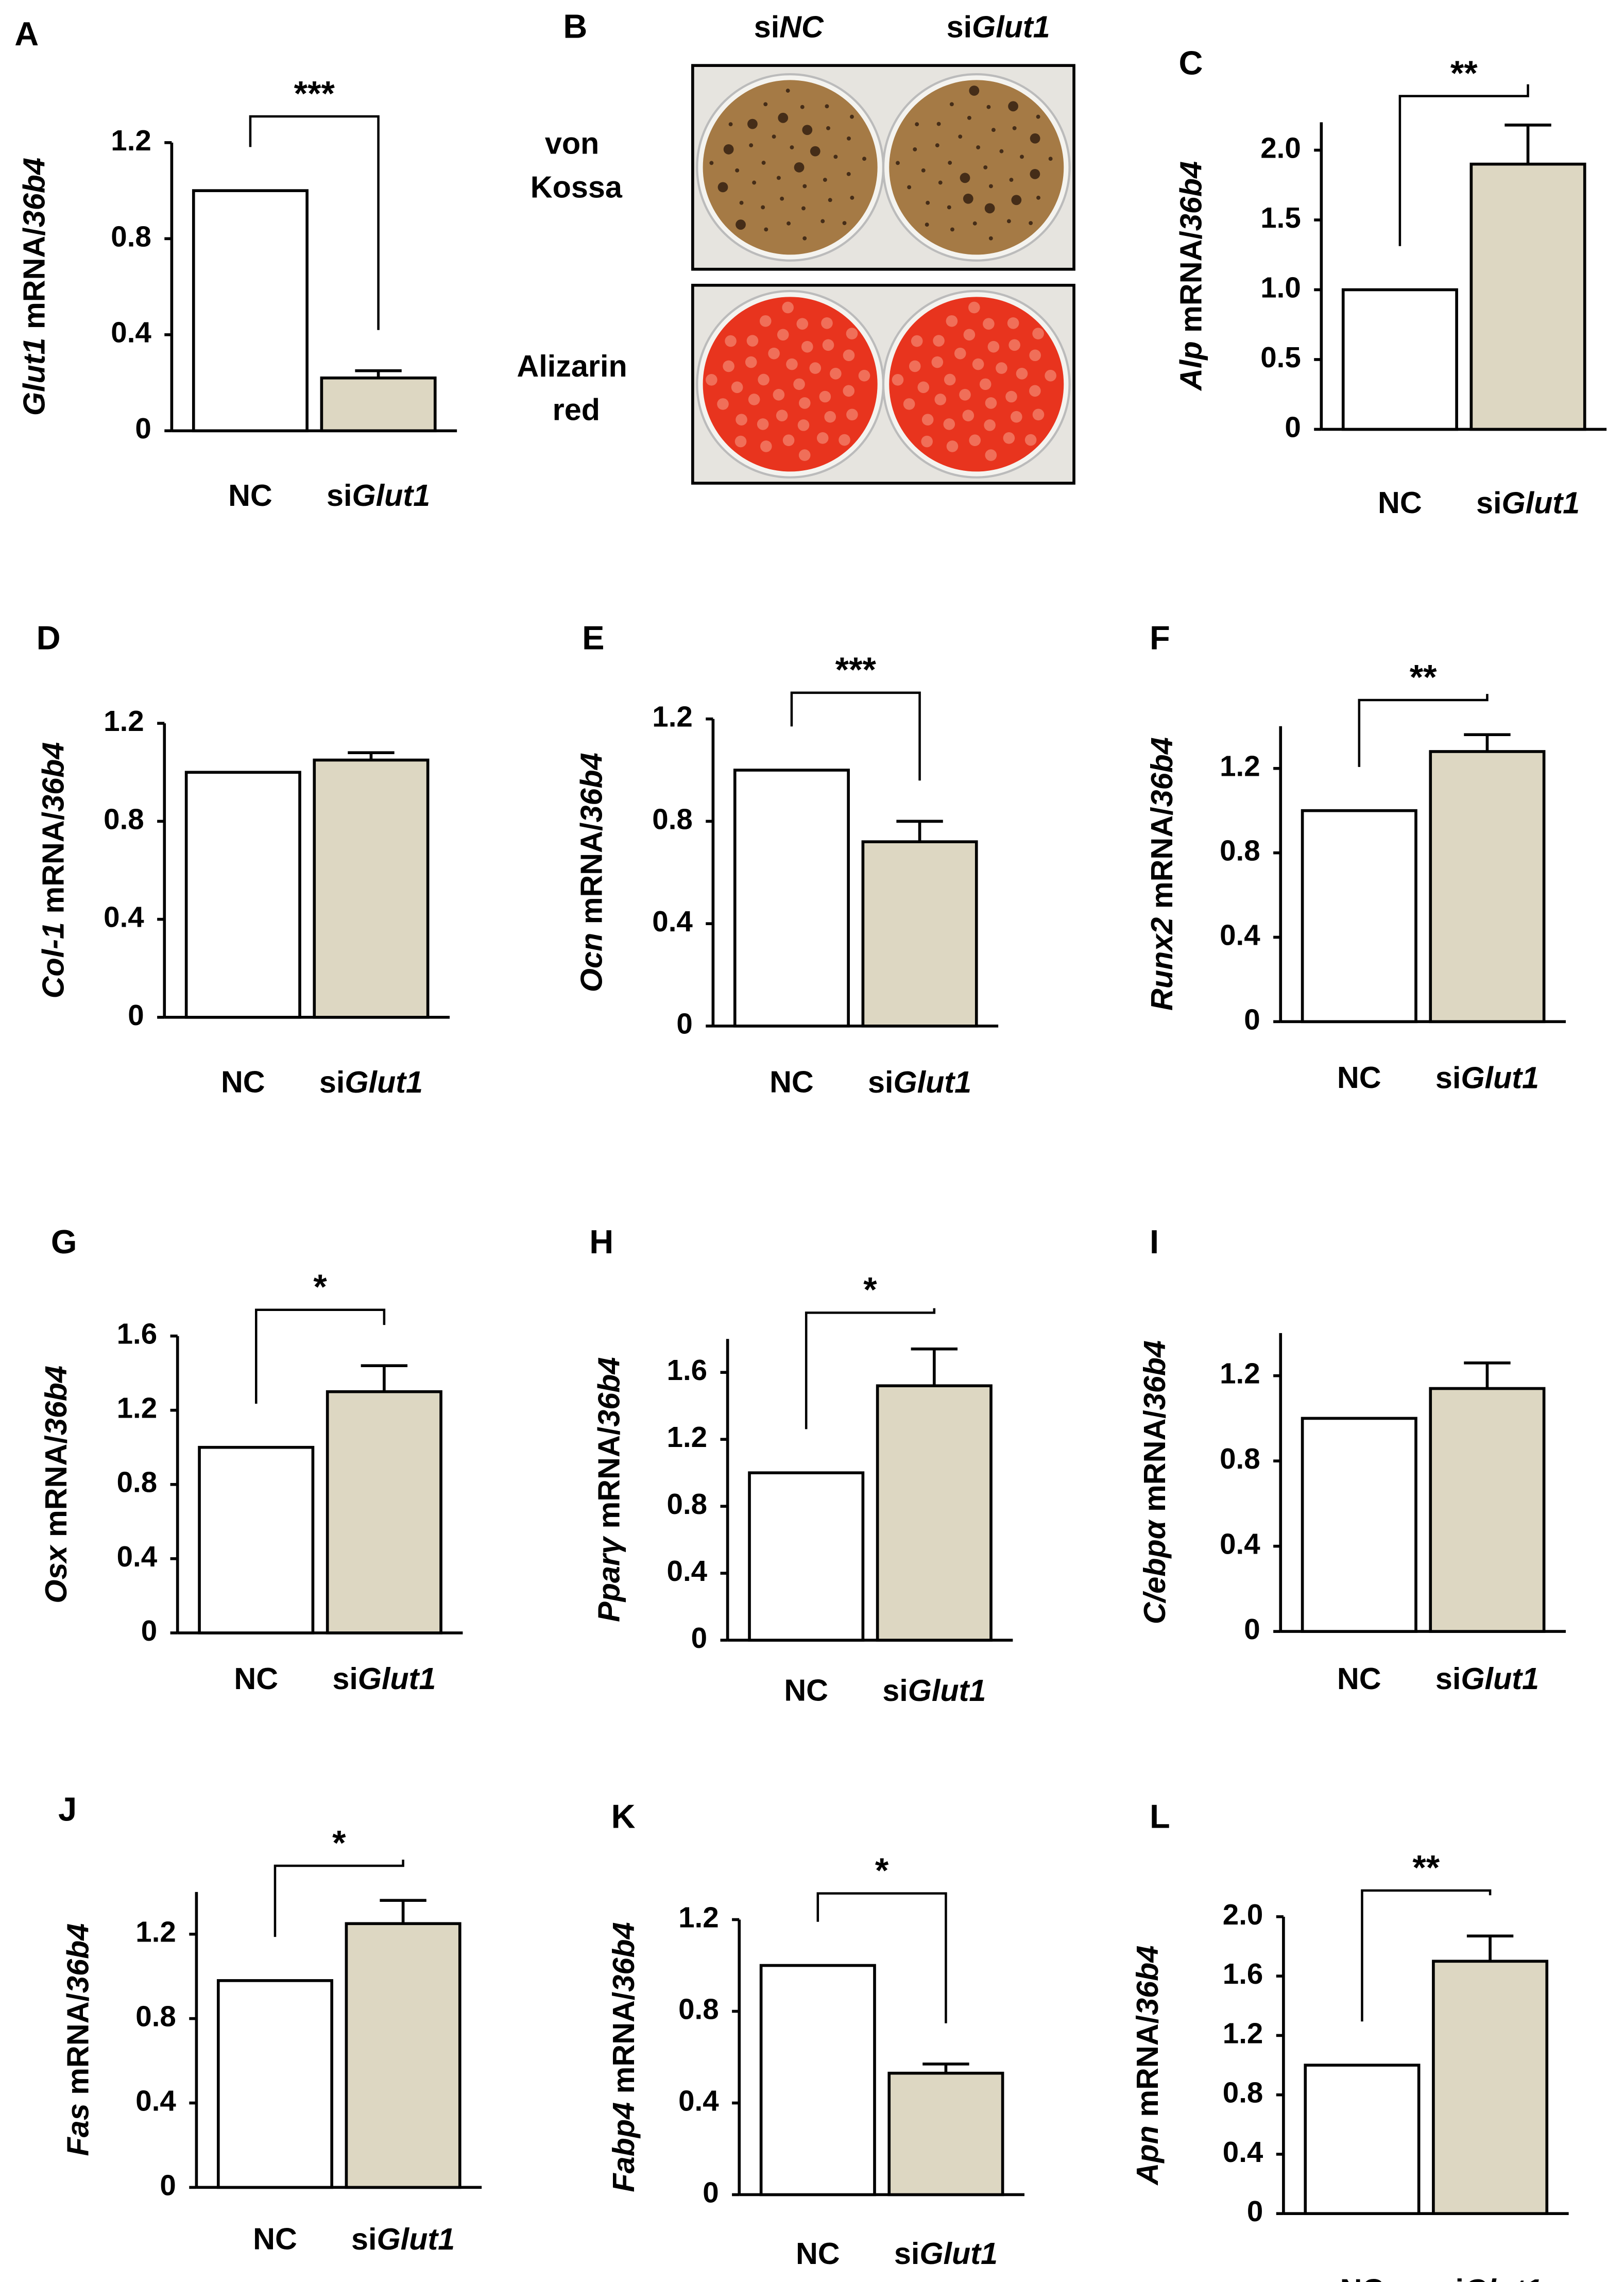  Describe the element at coordinates (623, 1816) in the screenshot. I see `panel-letter: K` at that location.